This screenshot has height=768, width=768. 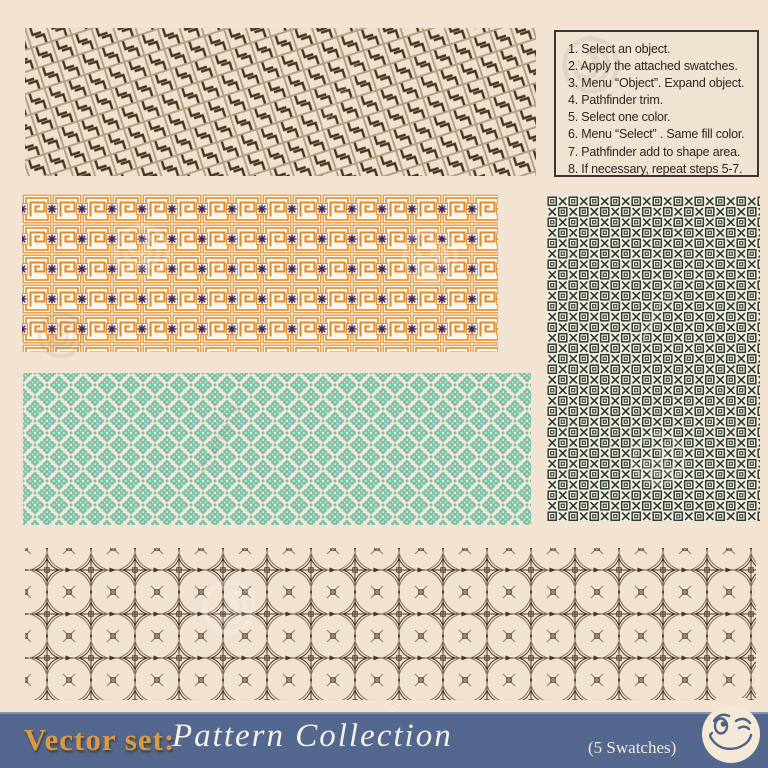 I want to click on swatch-dark-fret-cross, so click(x=653, y=359).